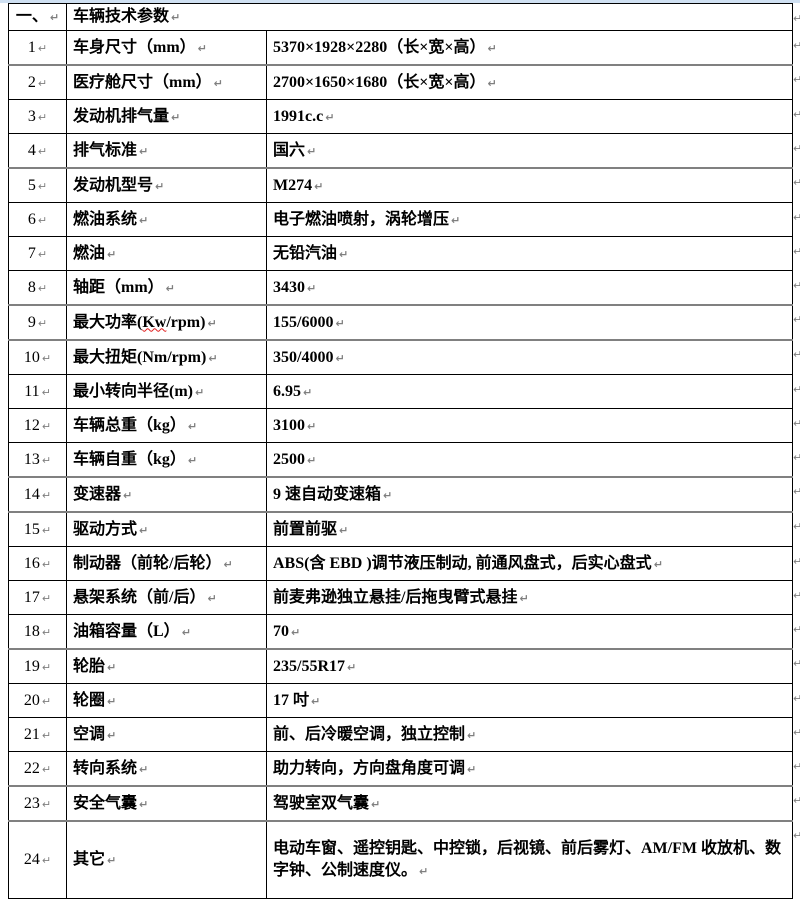 This screenshot has width=800, height=899. Describe the element at coordinates (37, 529) in the screenshot. I see `row-number-cell: 15 ↵` at that location.